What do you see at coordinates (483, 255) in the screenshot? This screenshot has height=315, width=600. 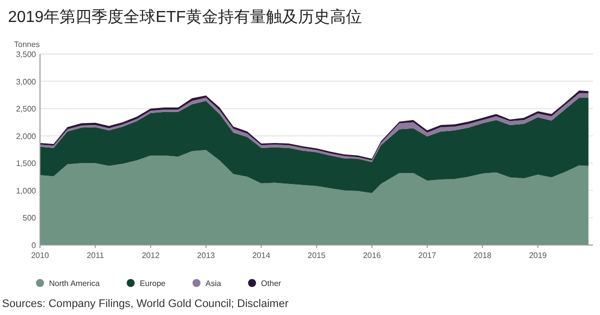 I see `x-tick-label: 2018` at bounding box center [483, 255].